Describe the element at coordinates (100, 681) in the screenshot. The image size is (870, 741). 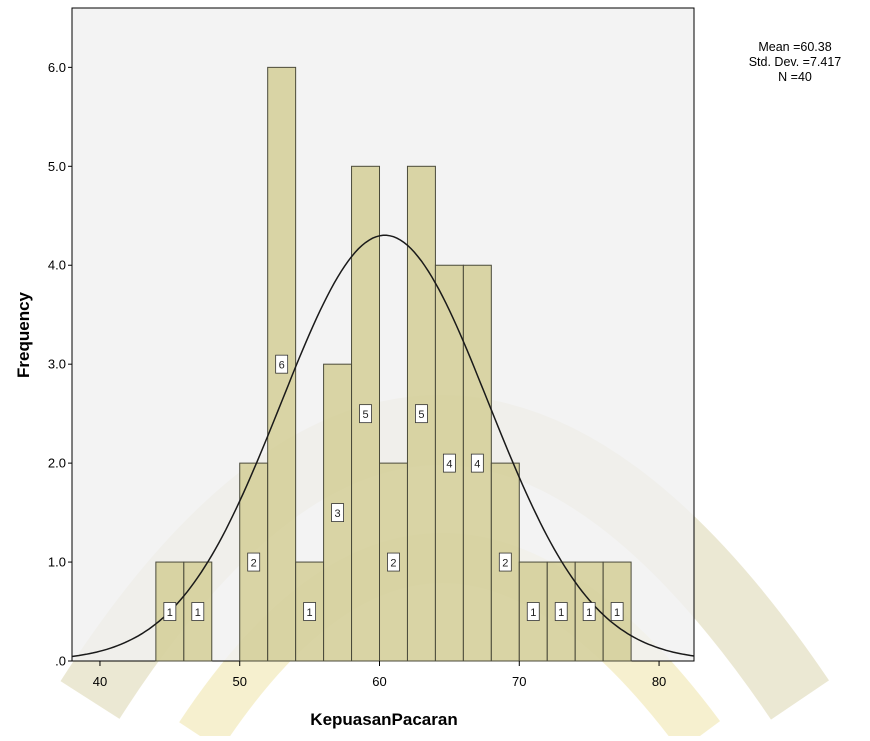
I see `x-tick-label-0: 40` at that location.